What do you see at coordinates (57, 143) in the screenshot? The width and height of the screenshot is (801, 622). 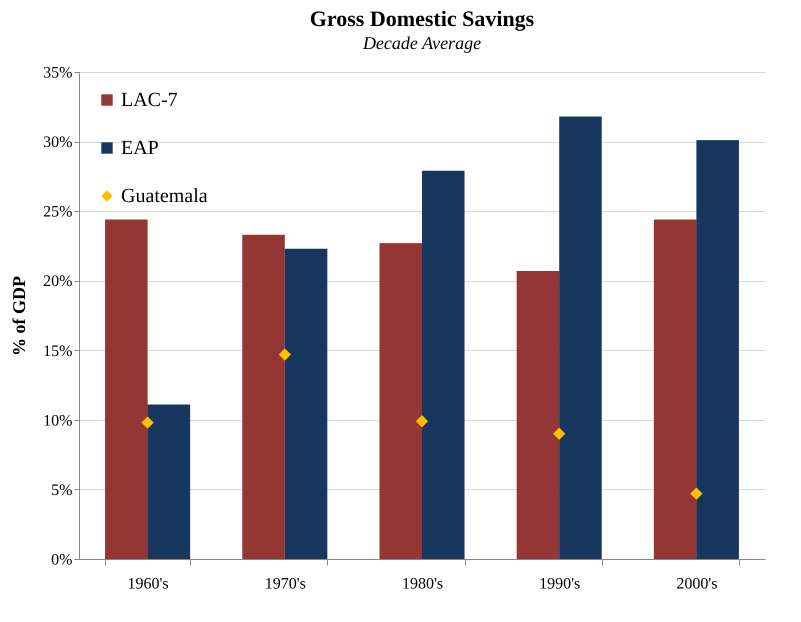 I see `y-tick-label: 30%` at bounding box center [57, 143].